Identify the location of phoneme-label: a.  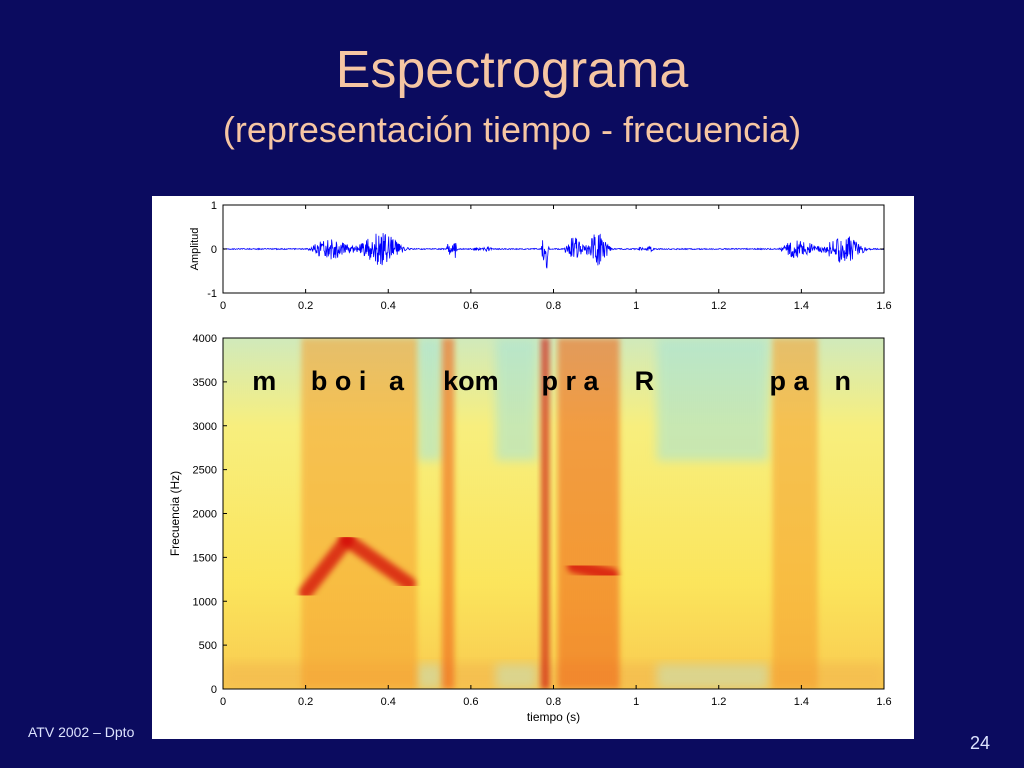
(397, 381).